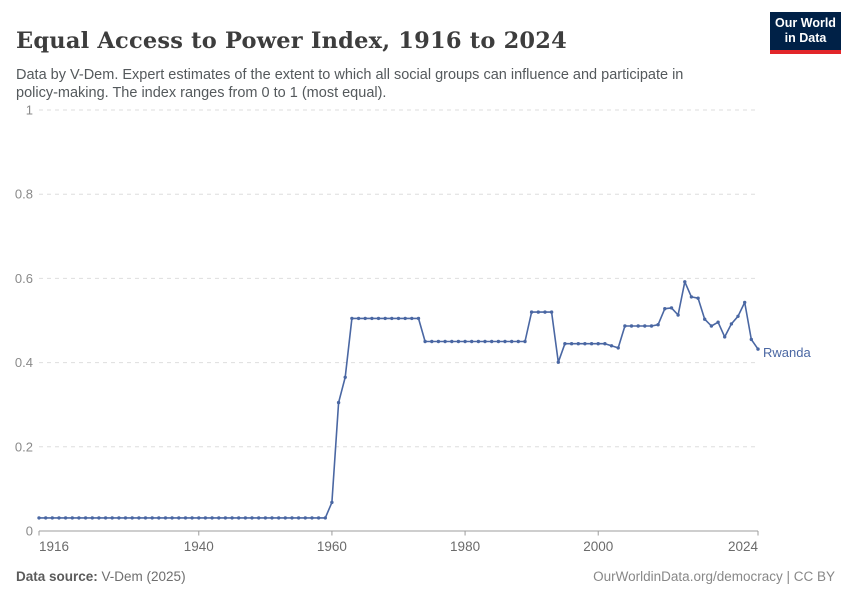  Describe the element at coordinates (787, 352) in the screenshot. I see `entity-label: Rwanda` at that location.